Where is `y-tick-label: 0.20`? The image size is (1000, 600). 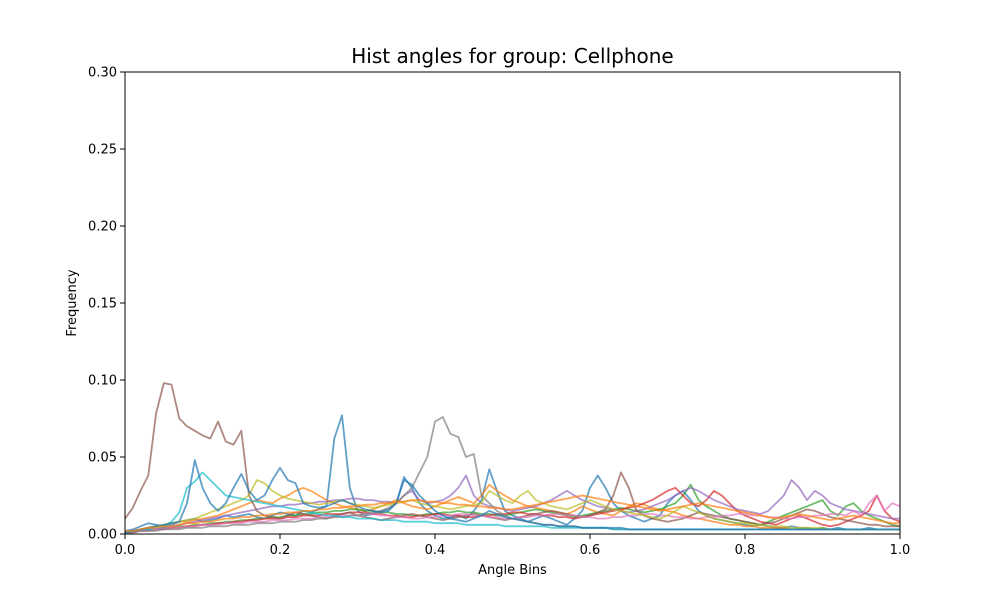
y-tick-label: 0.20 is located at coordinates (102, 227).